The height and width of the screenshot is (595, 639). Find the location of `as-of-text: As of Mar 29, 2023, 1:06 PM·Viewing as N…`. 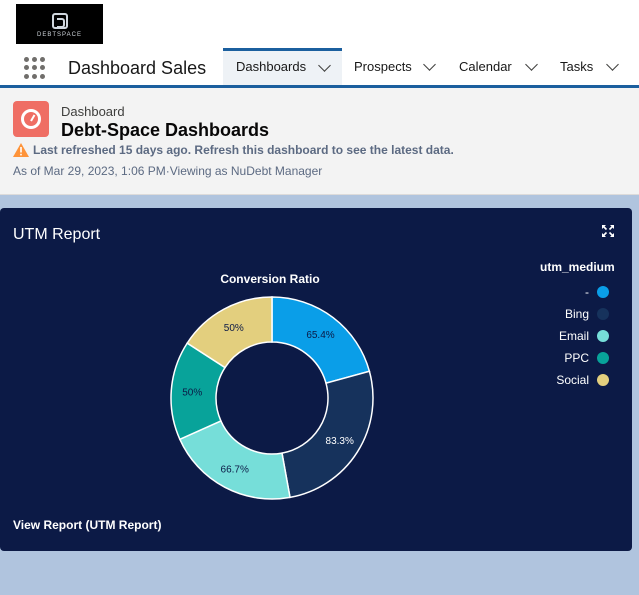

as-of-text: As of Mar 29, 2023, 1:06 PM·Viewing as N… is located at coordinates (168, 171).